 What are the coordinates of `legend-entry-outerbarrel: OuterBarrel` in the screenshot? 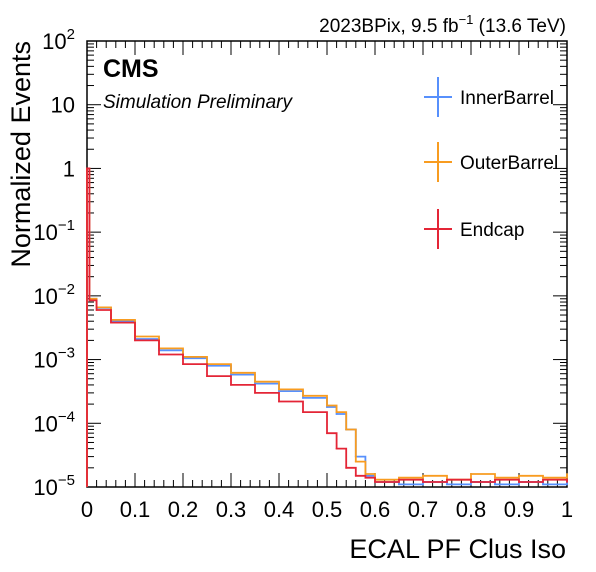 It's located at (491, 162).